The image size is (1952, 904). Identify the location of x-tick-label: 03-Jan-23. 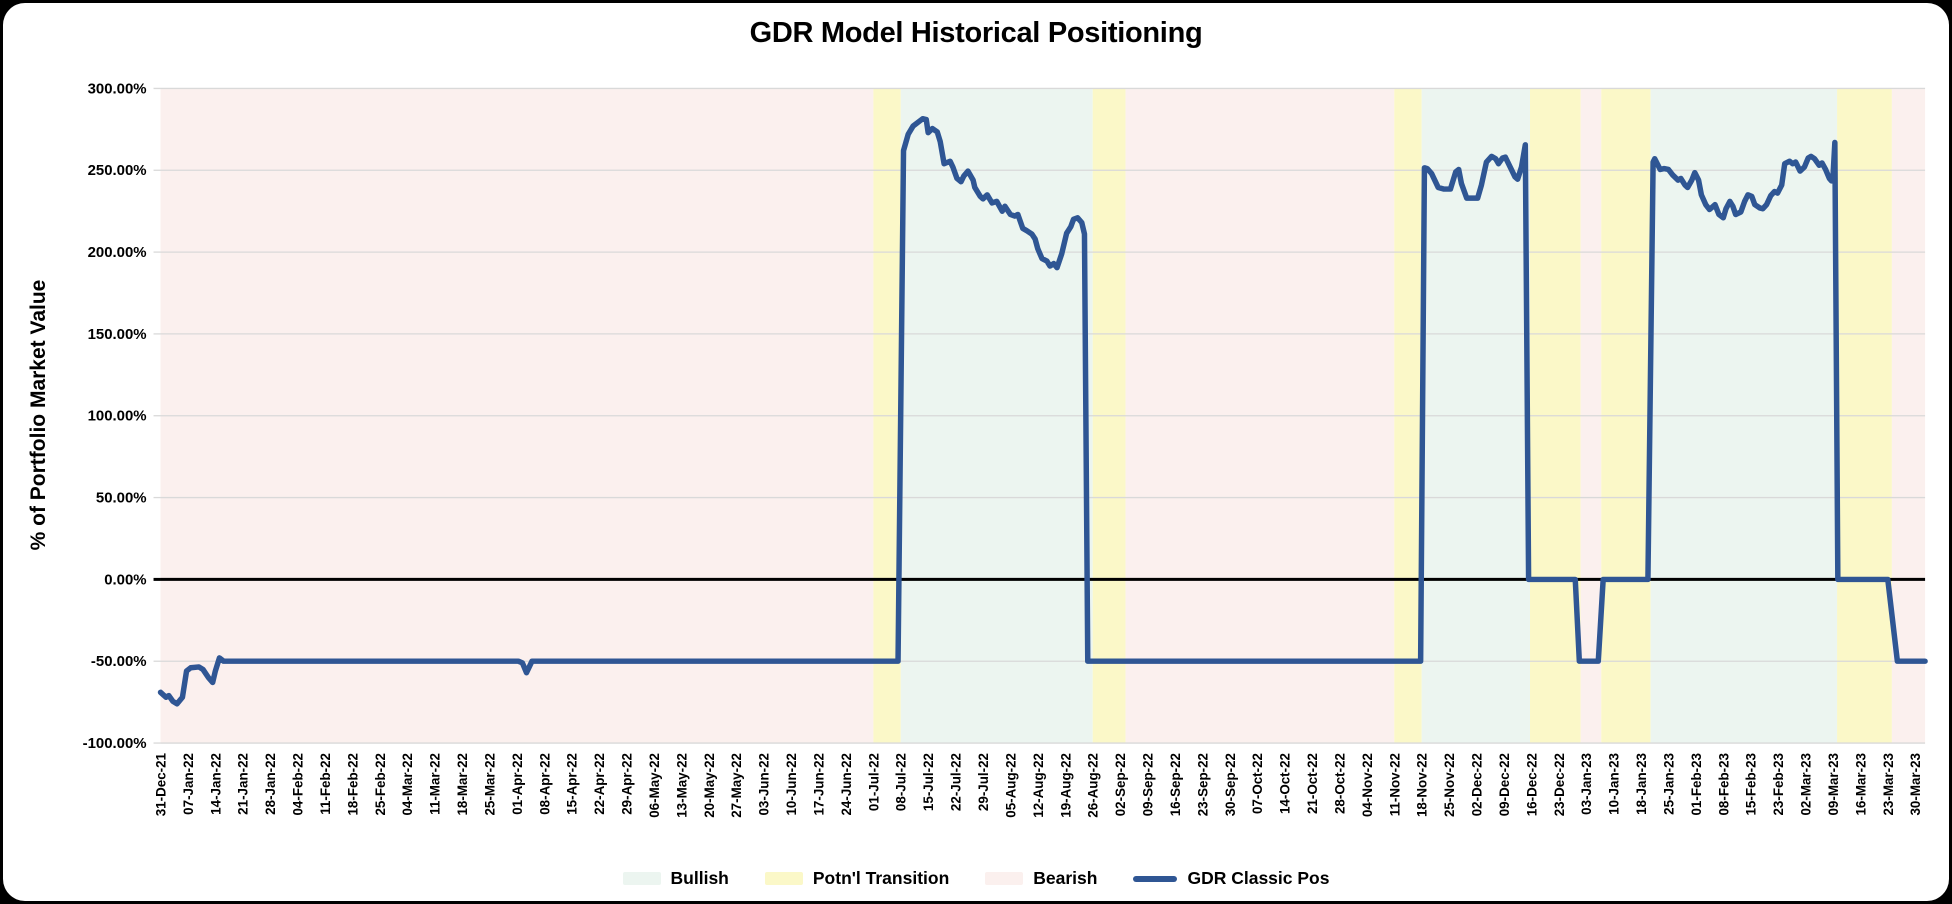
(1586, 784).